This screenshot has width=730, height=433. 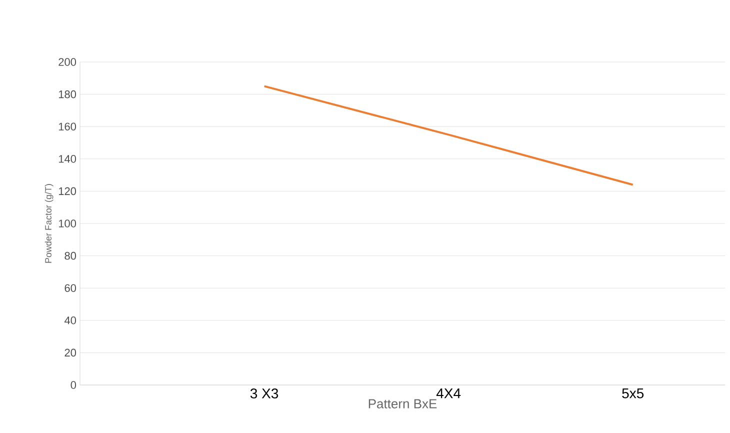 I want to click on x-tick-label: 4X4, so click(x=448, y=393).